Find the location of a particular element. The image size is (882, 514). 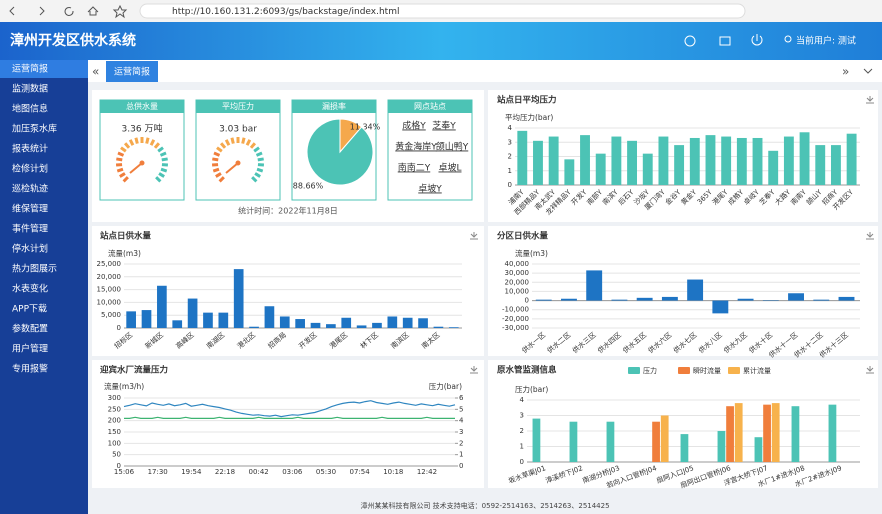

menu-item: 水表变化 is located at coordinates (30, 289).